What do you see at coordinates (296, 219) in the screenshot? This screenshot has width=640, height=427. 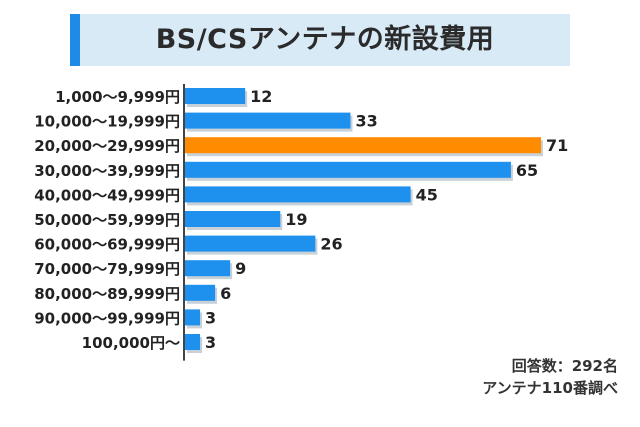 I see `value-label: 19` at bounding box center [296, 219].